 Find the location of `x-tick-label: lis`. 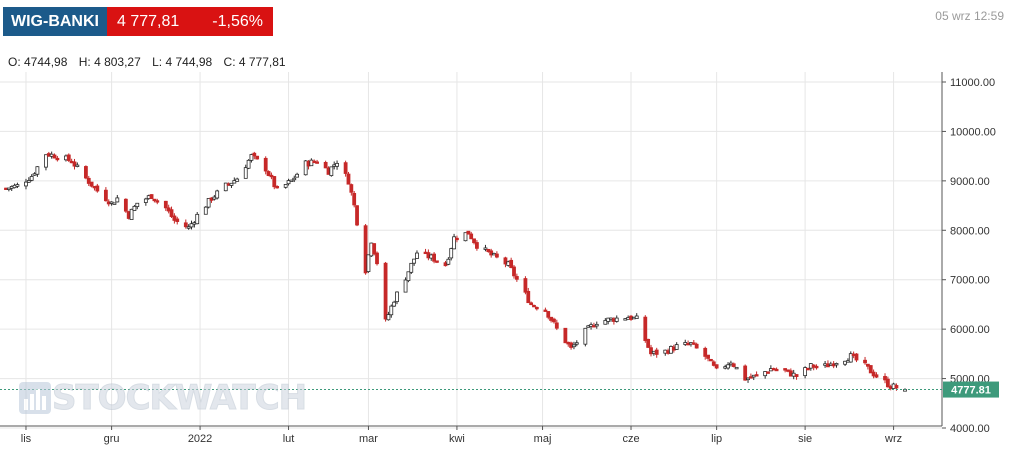

x-tick-label: lis is located at coordinates (26, 439).